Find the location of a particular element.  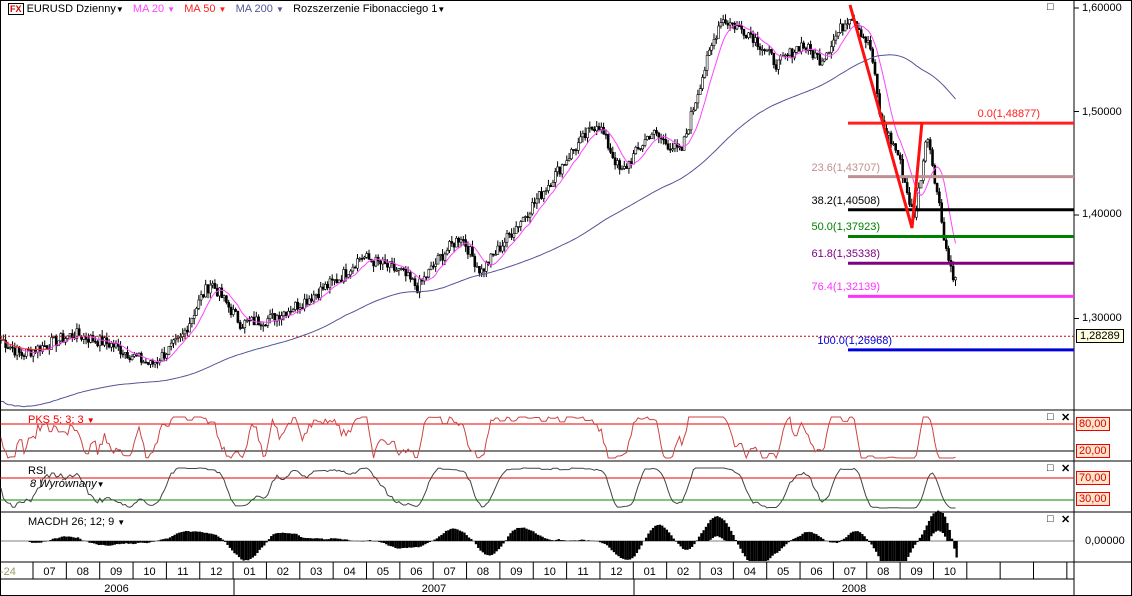

maximize-macd-button: □ is located at coordinates (1050, 519).